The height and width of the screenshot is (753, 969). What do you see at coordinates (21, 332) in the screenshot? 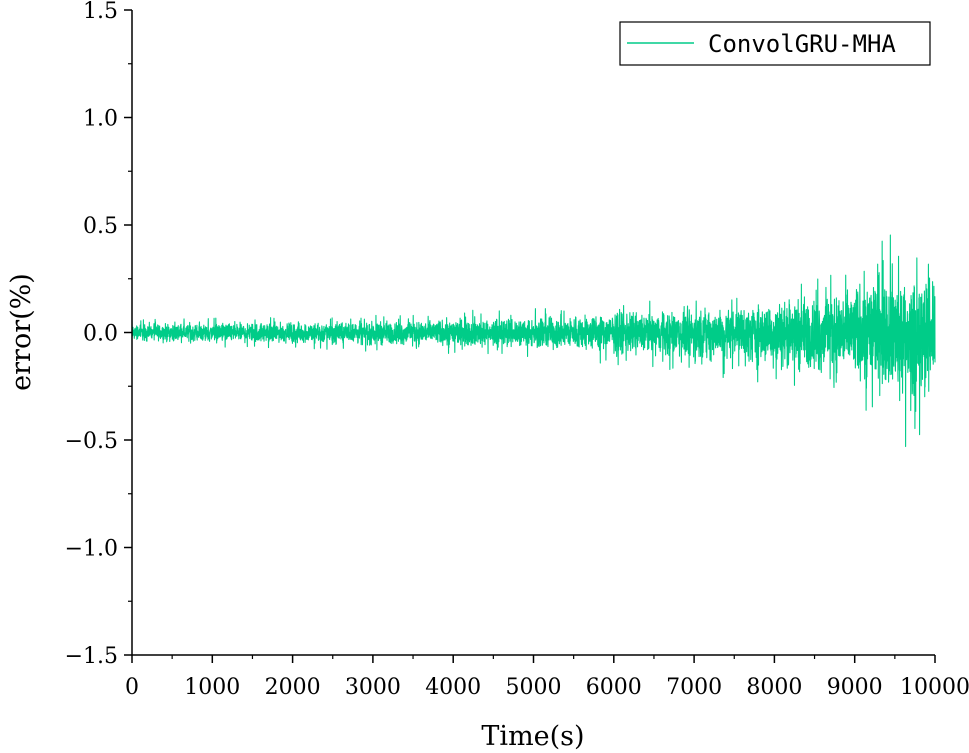
I see `y-axis-title: error(%)` at bounding box center [21, 332].